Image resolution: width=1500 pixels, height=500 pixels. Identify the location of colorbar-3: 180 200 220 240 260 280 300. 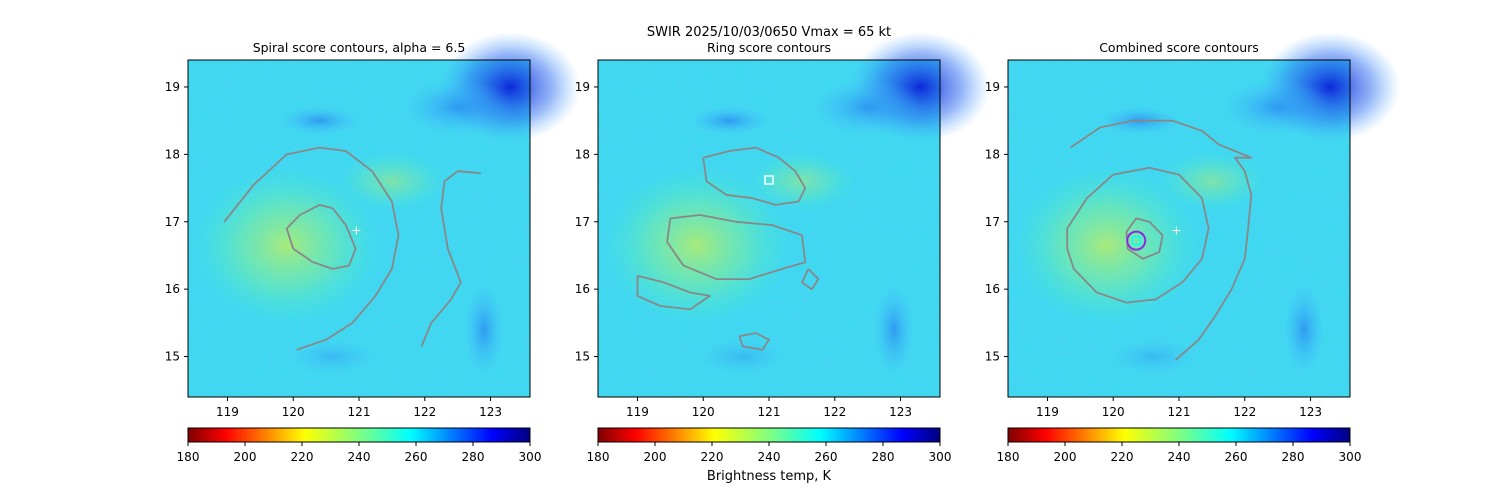
(1179, 445).